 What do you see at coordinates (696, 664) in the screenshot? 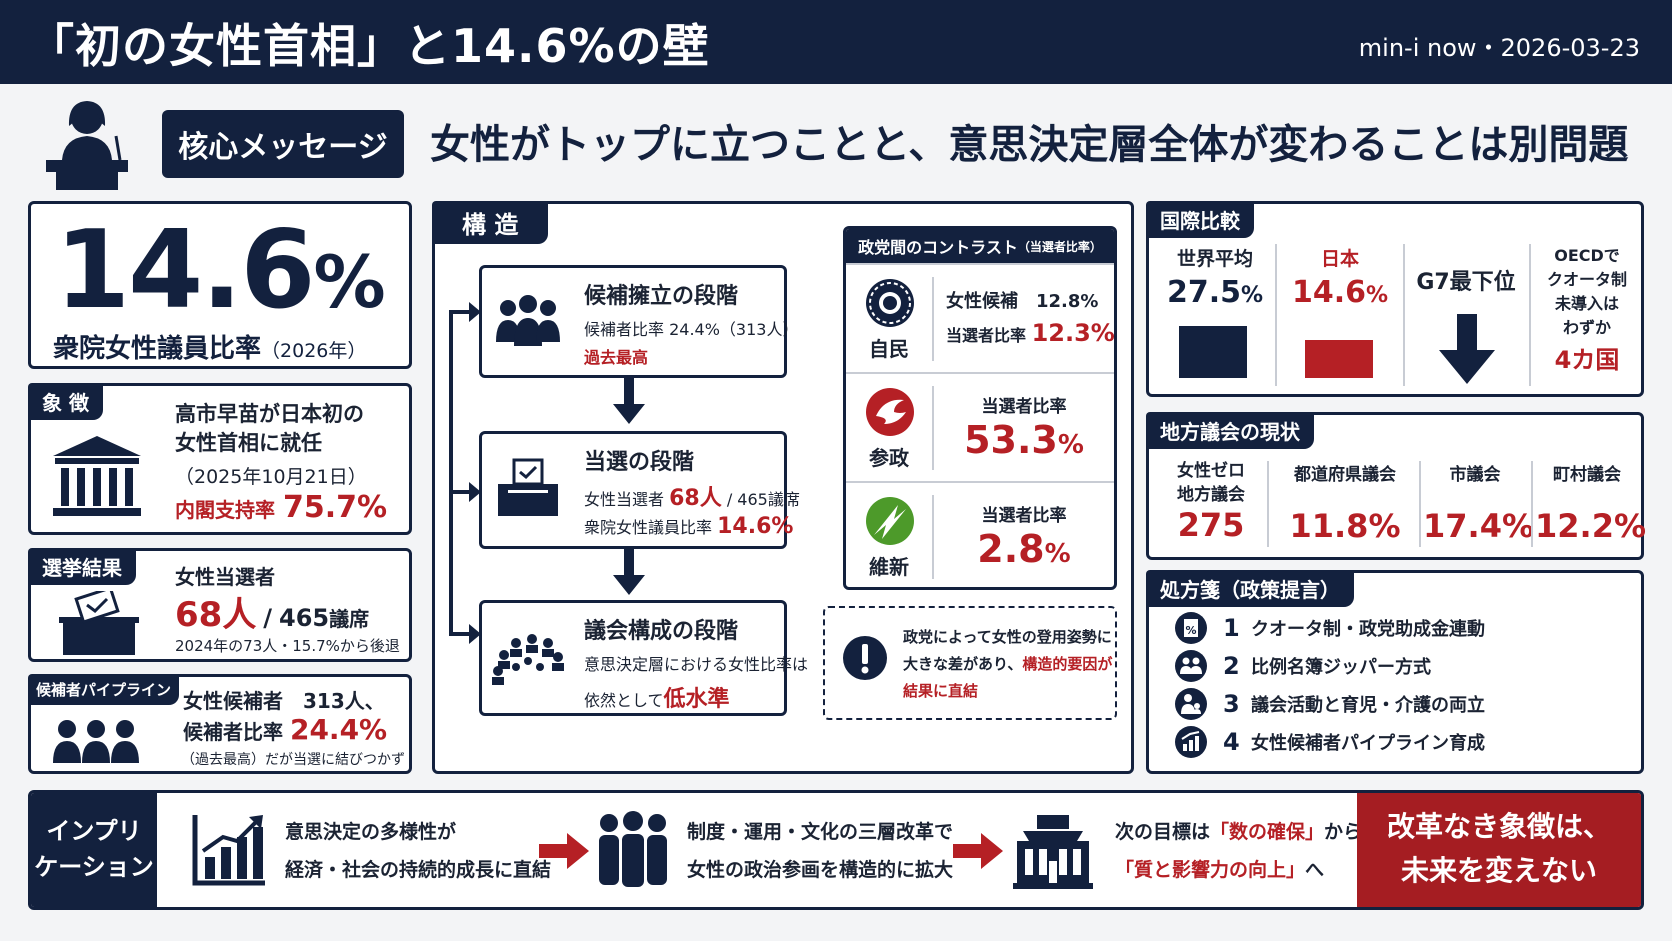
I see `stage-line: 意思決定層における女性比率は` at bounding box center [696, 664].